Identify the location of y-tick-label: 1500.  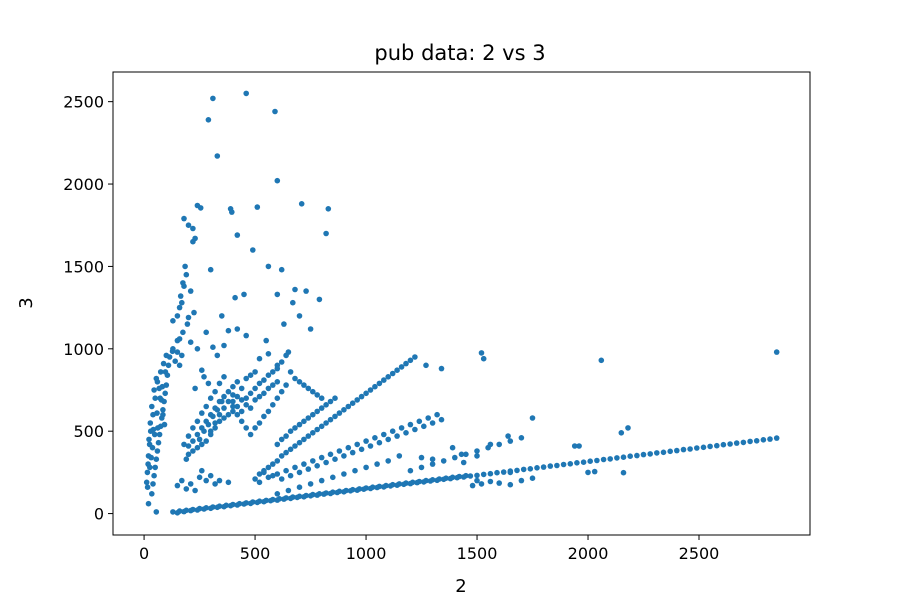
(83, 266).